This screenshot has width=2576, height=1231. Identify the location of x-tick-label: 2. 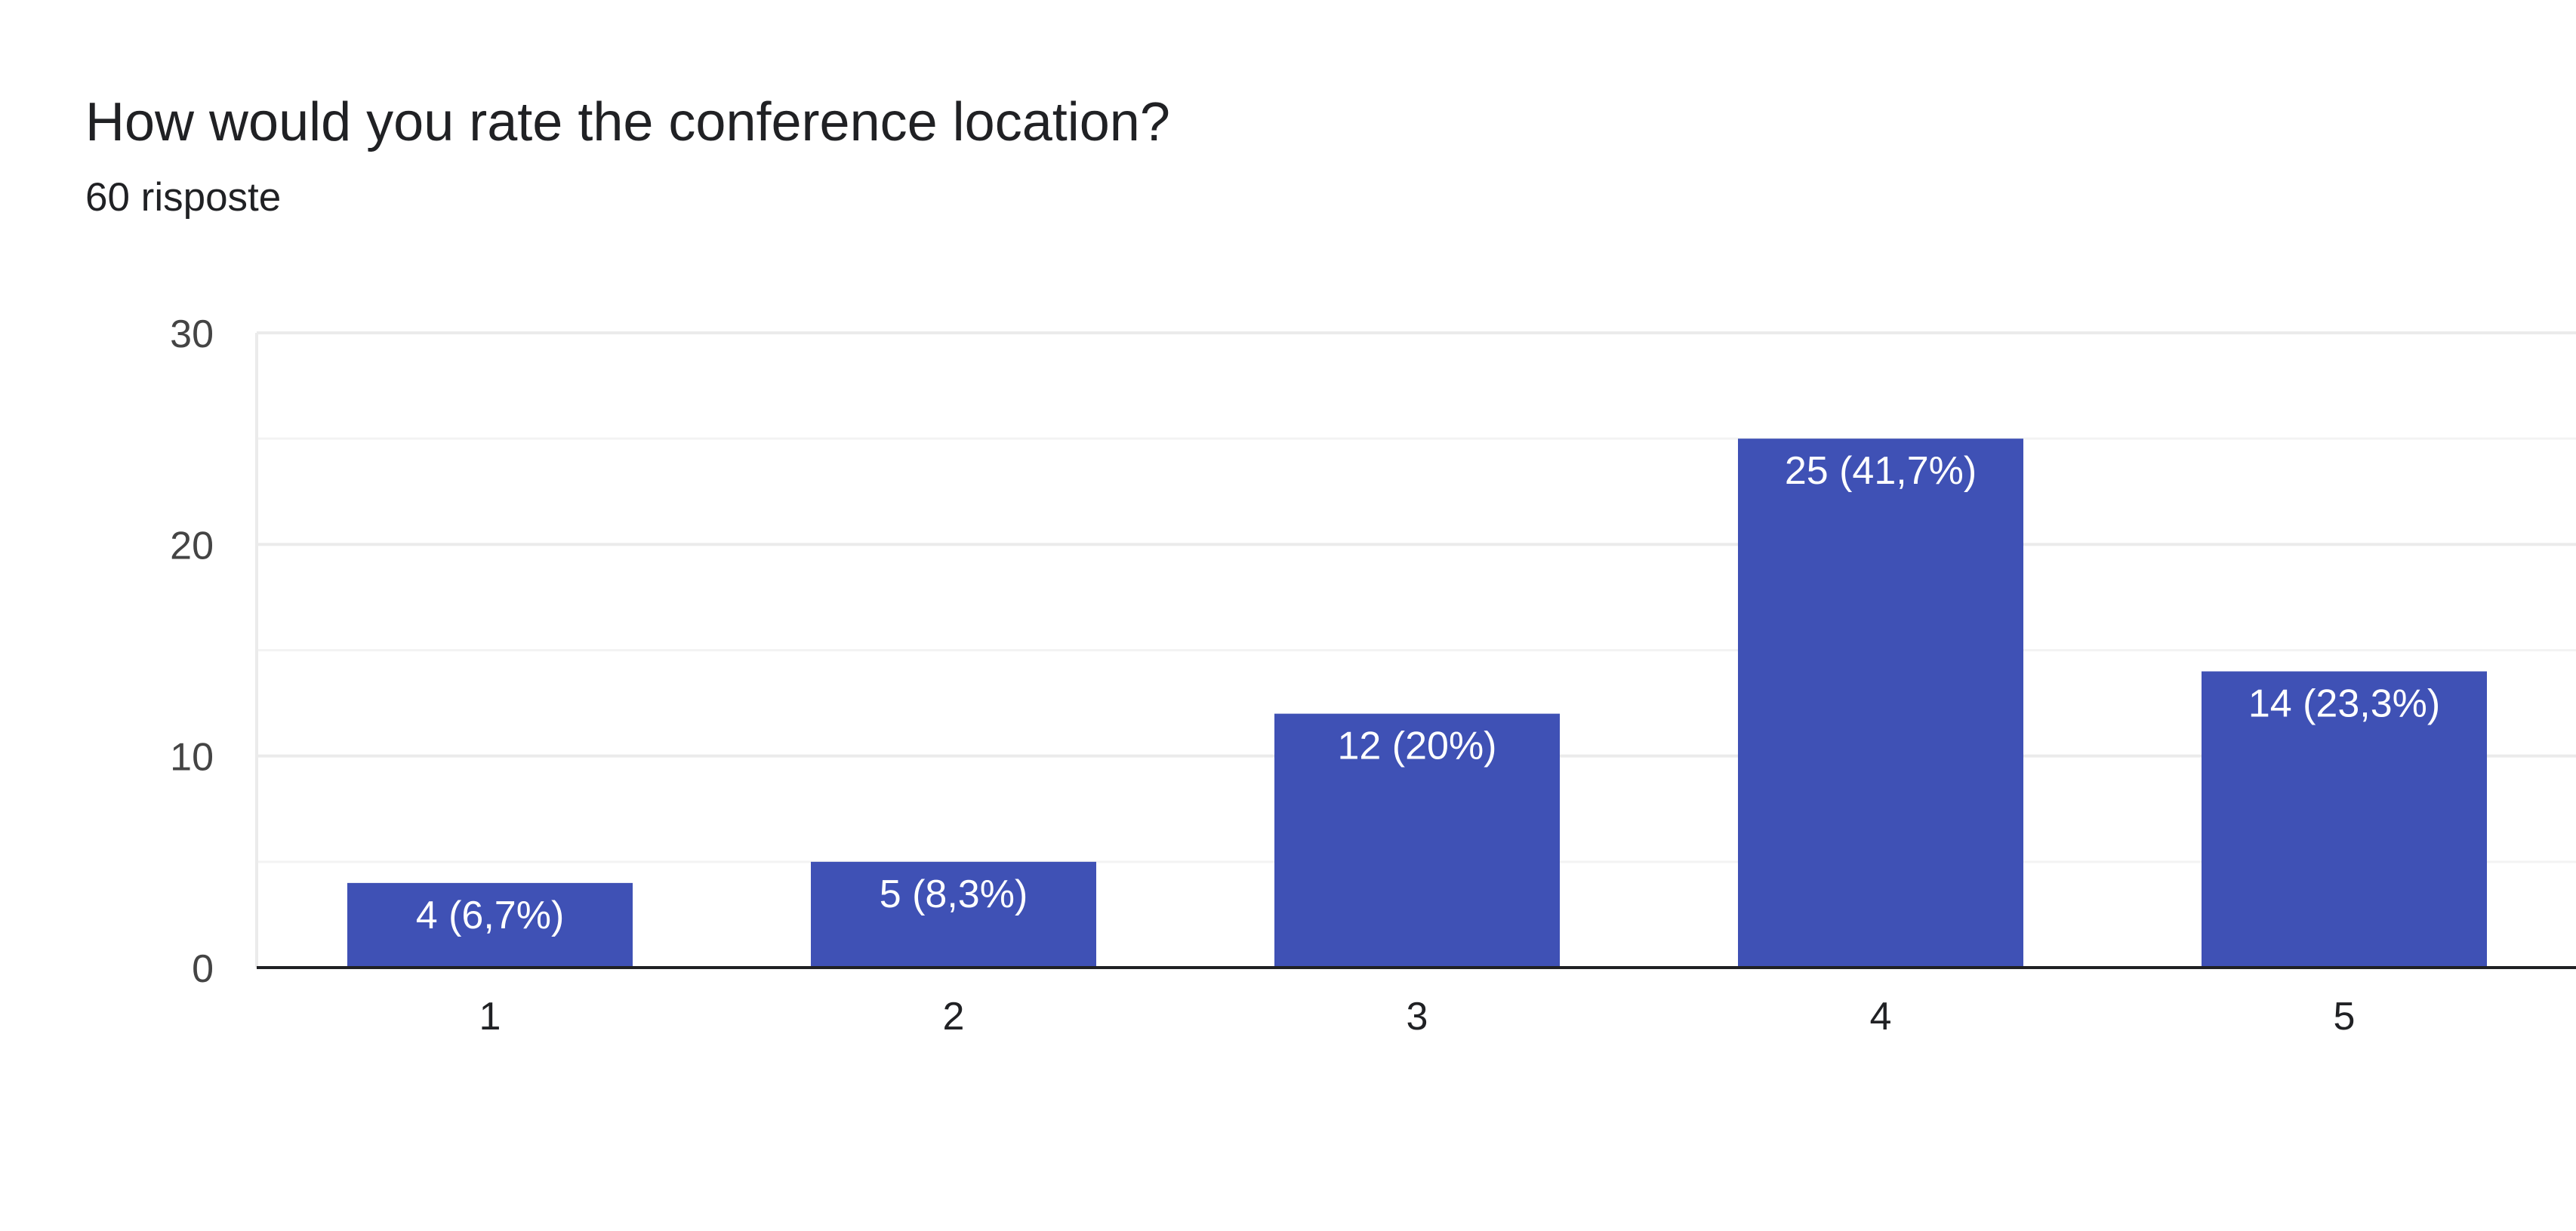
(954, 1017).